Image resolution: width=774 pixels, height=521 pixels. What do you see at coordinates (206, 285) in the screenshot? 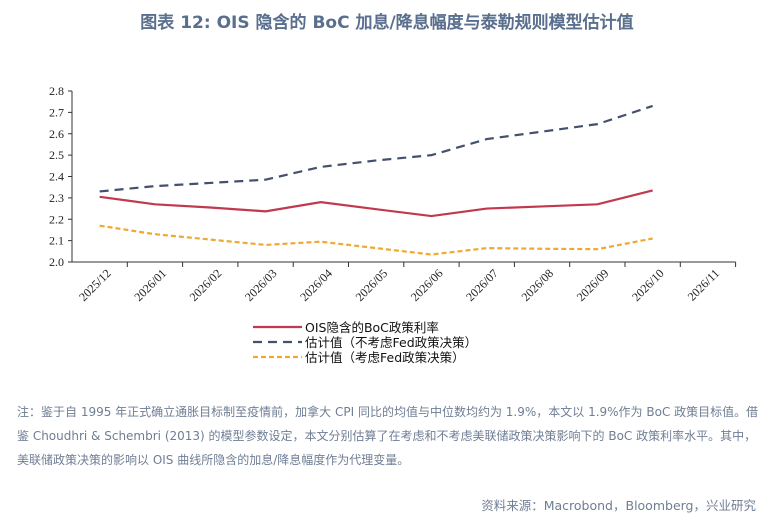
I see `x-tick-label: 2026/02` at bounding box center [206, 285].